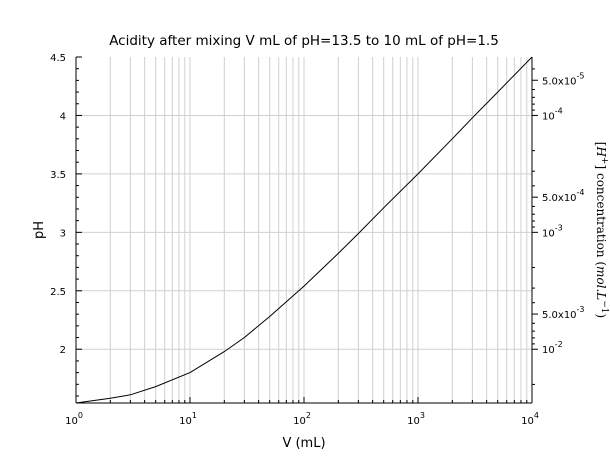 The image size is (610, 460). Describe the element at coordinates (302, 419) in the screenshot. I see `x-tick-label: 10²` at that location.